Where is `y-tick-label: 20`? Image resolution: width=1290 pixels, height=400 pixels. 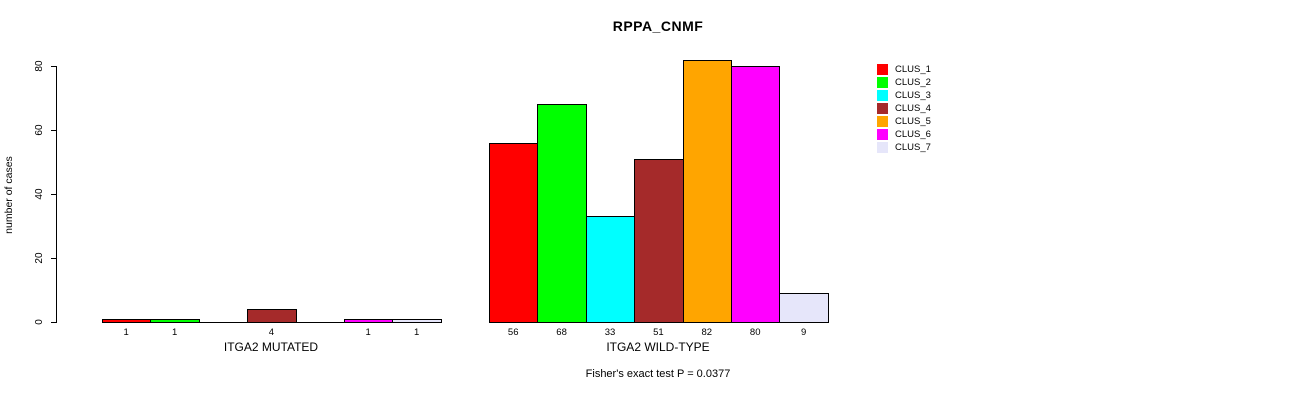 y-tick-label: 20 is located at coordinates (39, 258).